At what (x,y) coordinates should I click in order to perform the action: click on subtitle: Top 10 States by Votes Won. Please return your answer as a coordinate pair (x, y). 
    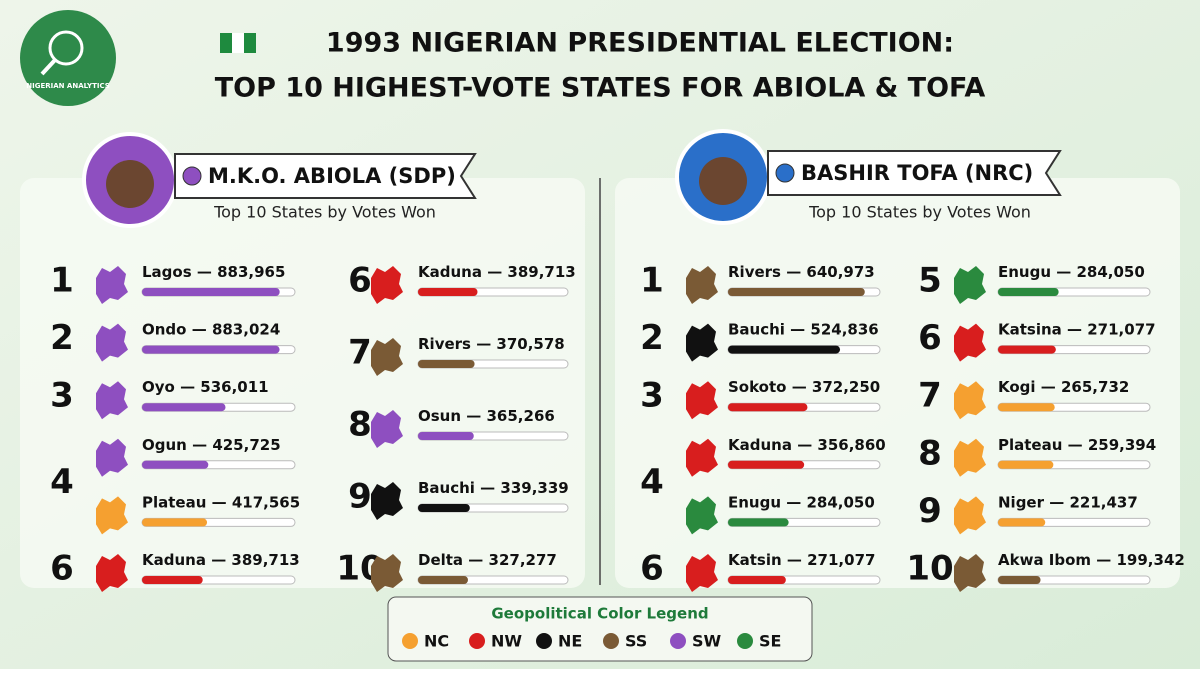
    Looking at the image, I should click on (324, 212).